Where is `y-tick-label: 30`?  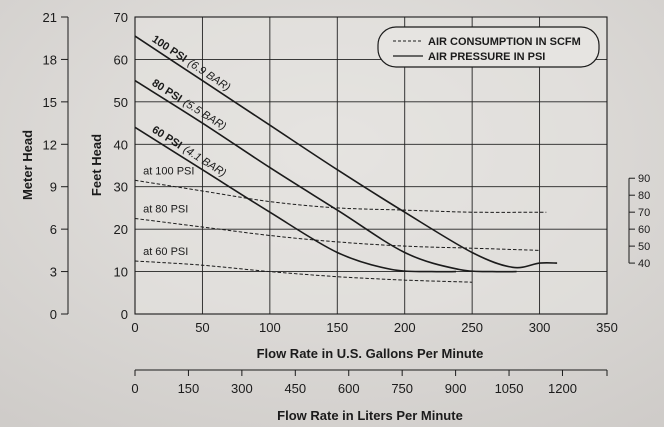
y-tick-label: 30 is located at coordinates (121, 187).